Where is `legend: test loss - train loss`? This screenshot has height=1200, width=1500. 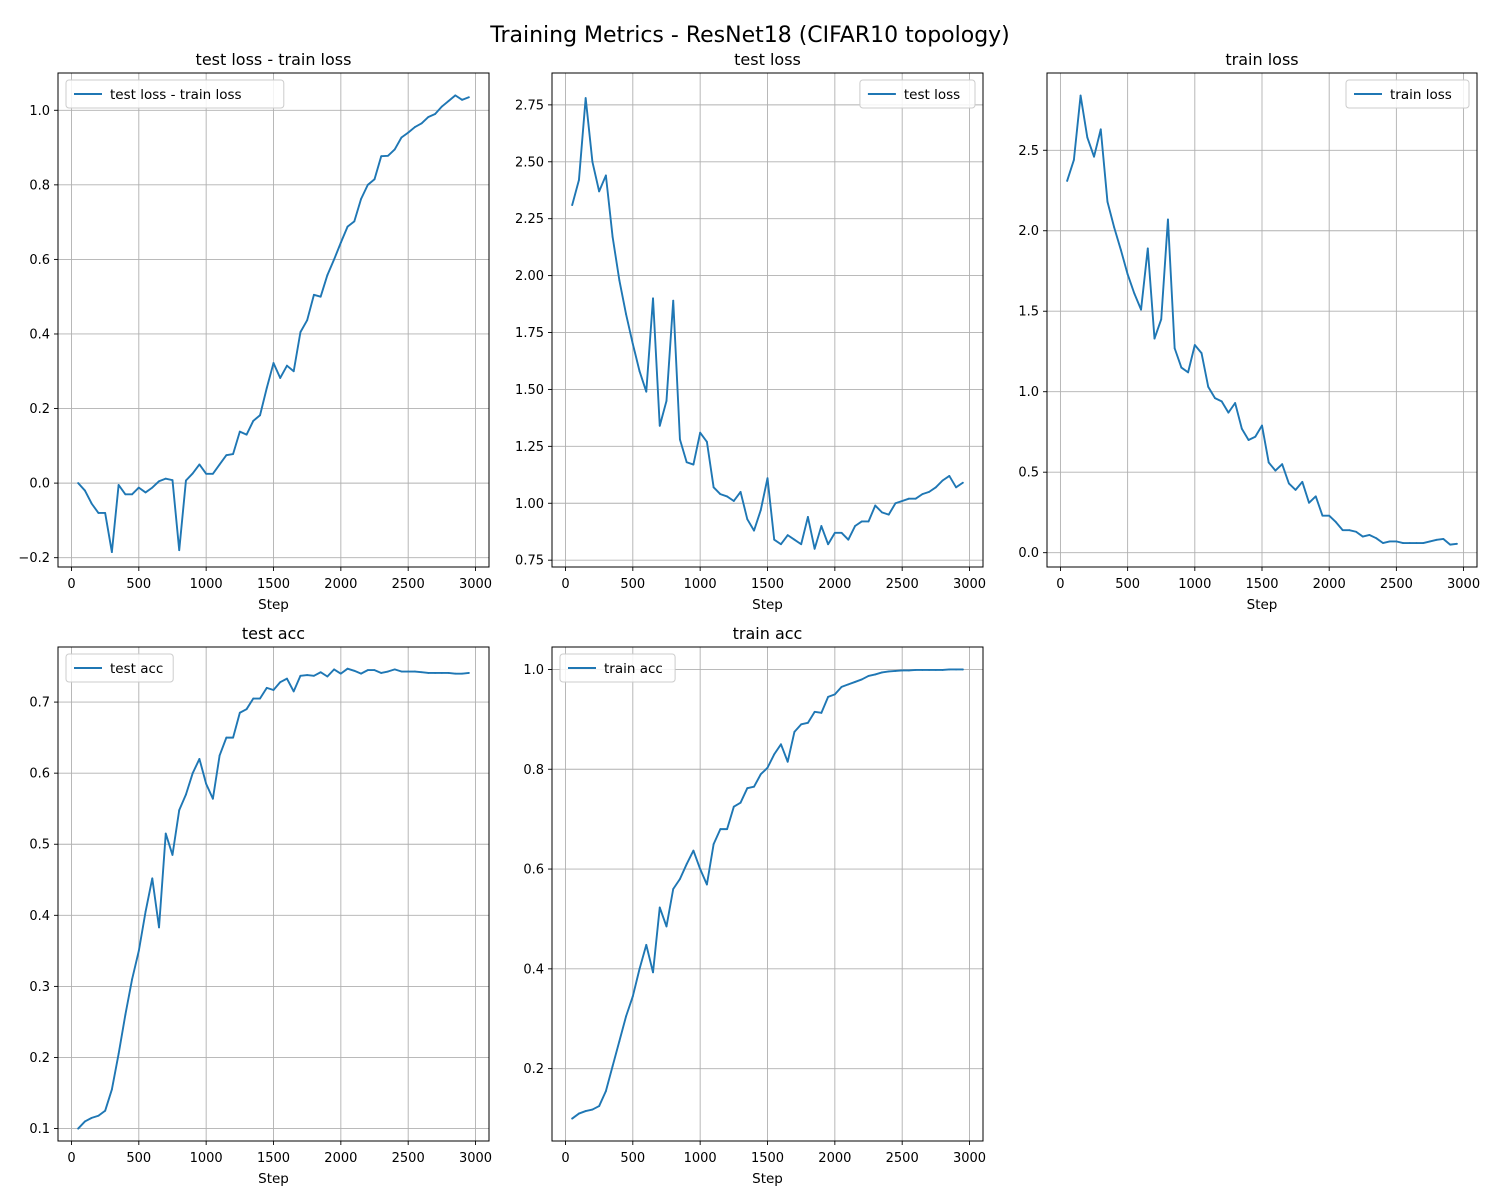
legend: test loss - train loss is located at coordinates (175, 94).